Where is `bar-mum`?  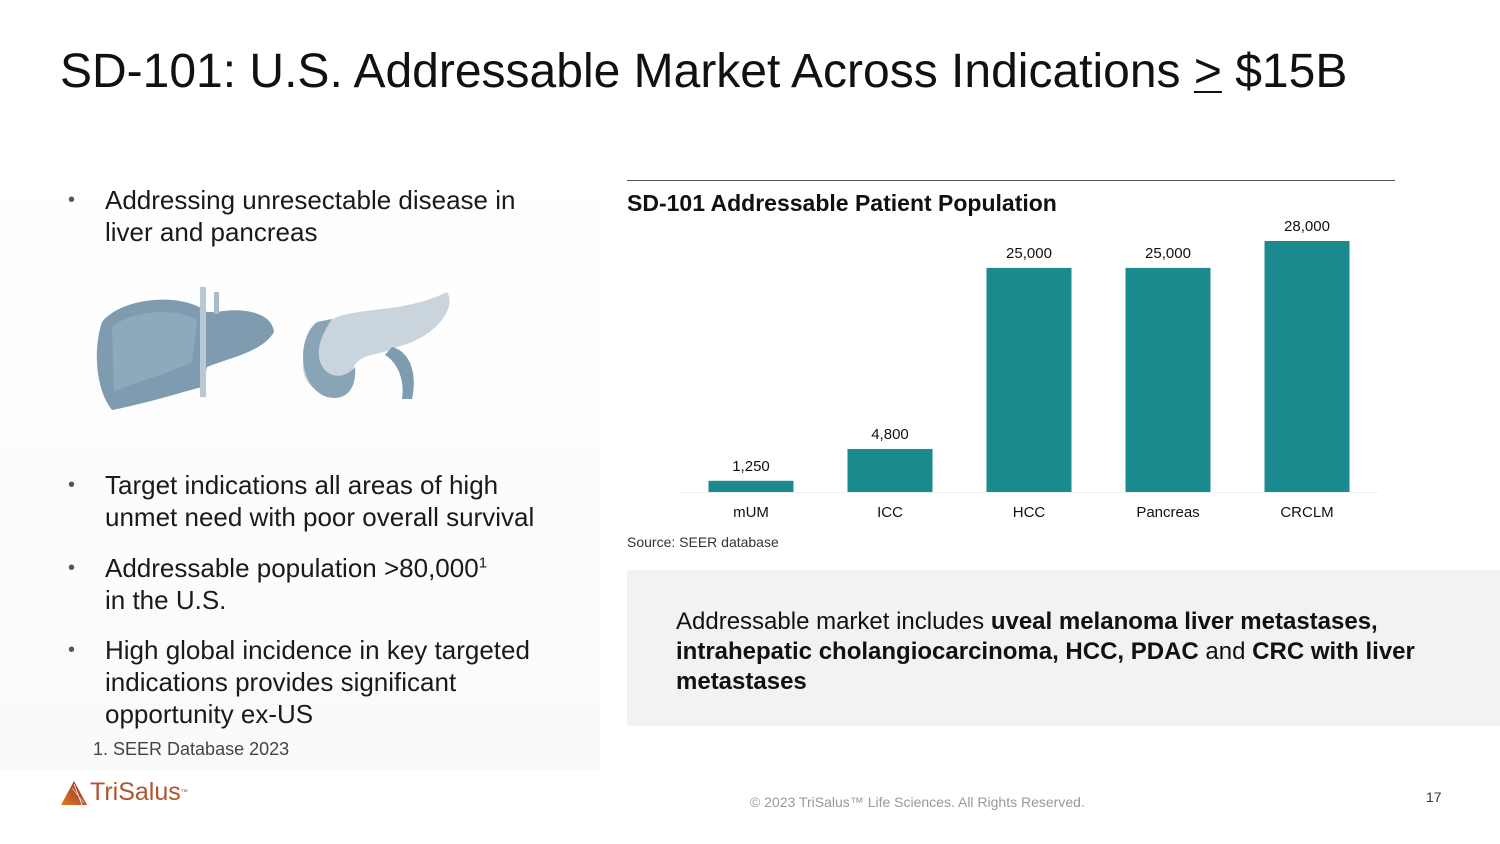 bar-mum is located at coordinates (751, 486).